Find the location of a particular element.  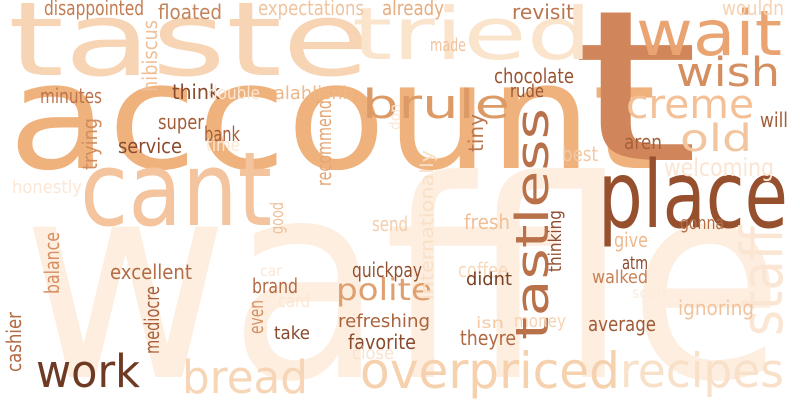

word-expectations: expectations is located at coordinates (311, 10).